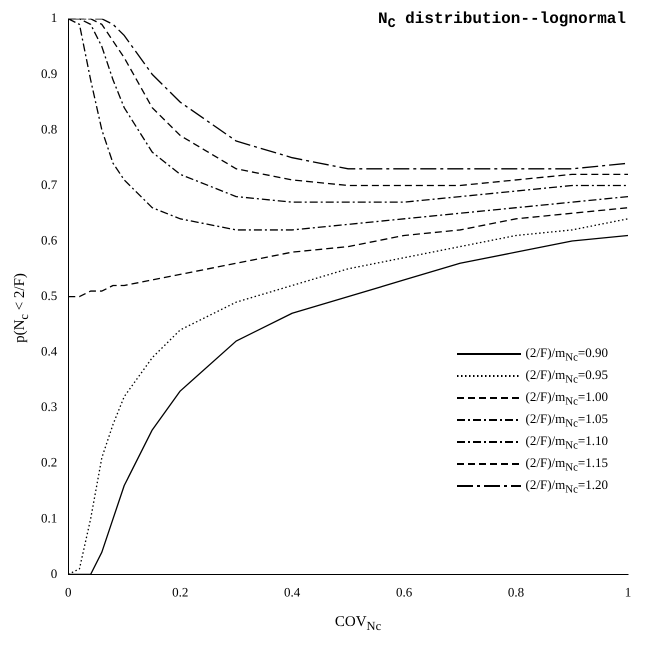  I want to click on x-tick-label: 1, so click(628, 592).